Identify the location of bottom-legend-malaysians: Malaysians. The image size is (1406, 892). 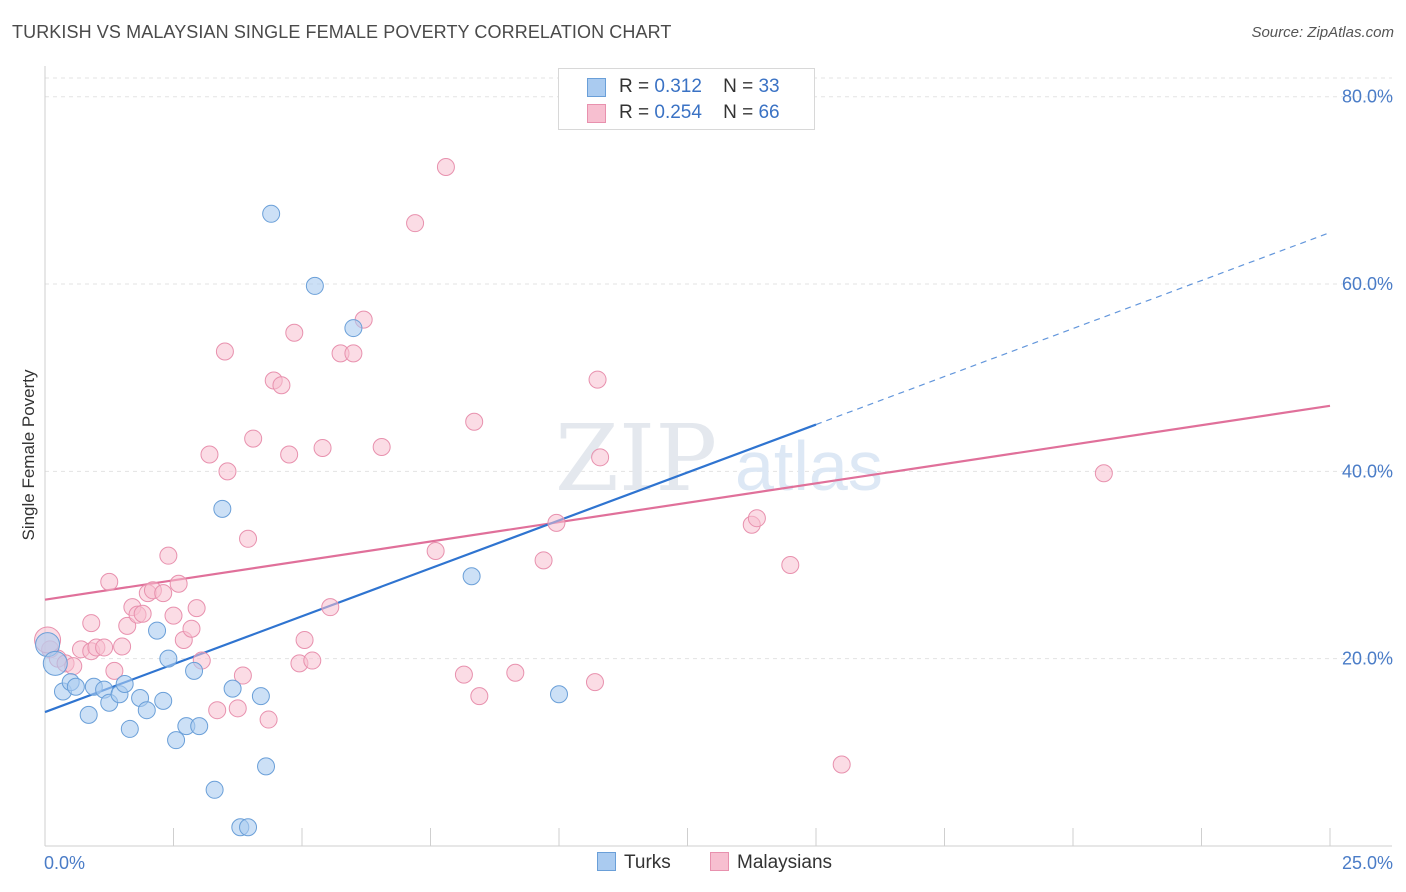
(771, 863).